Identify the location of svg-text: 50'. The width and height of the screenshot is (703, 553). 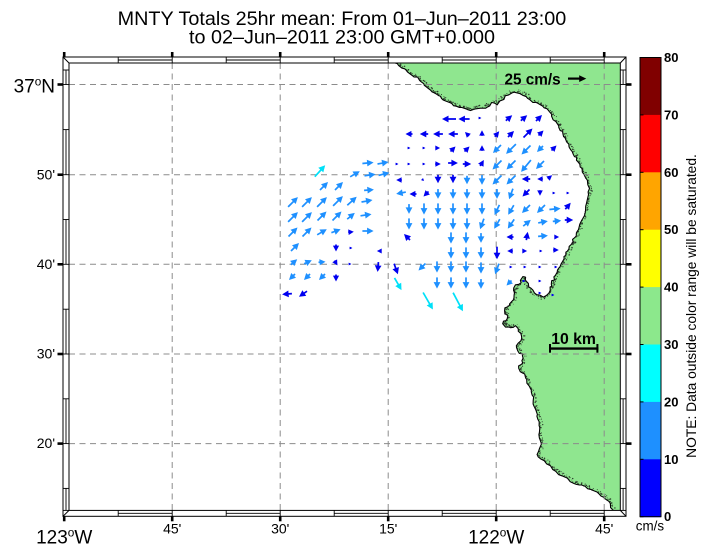
(46, 174).